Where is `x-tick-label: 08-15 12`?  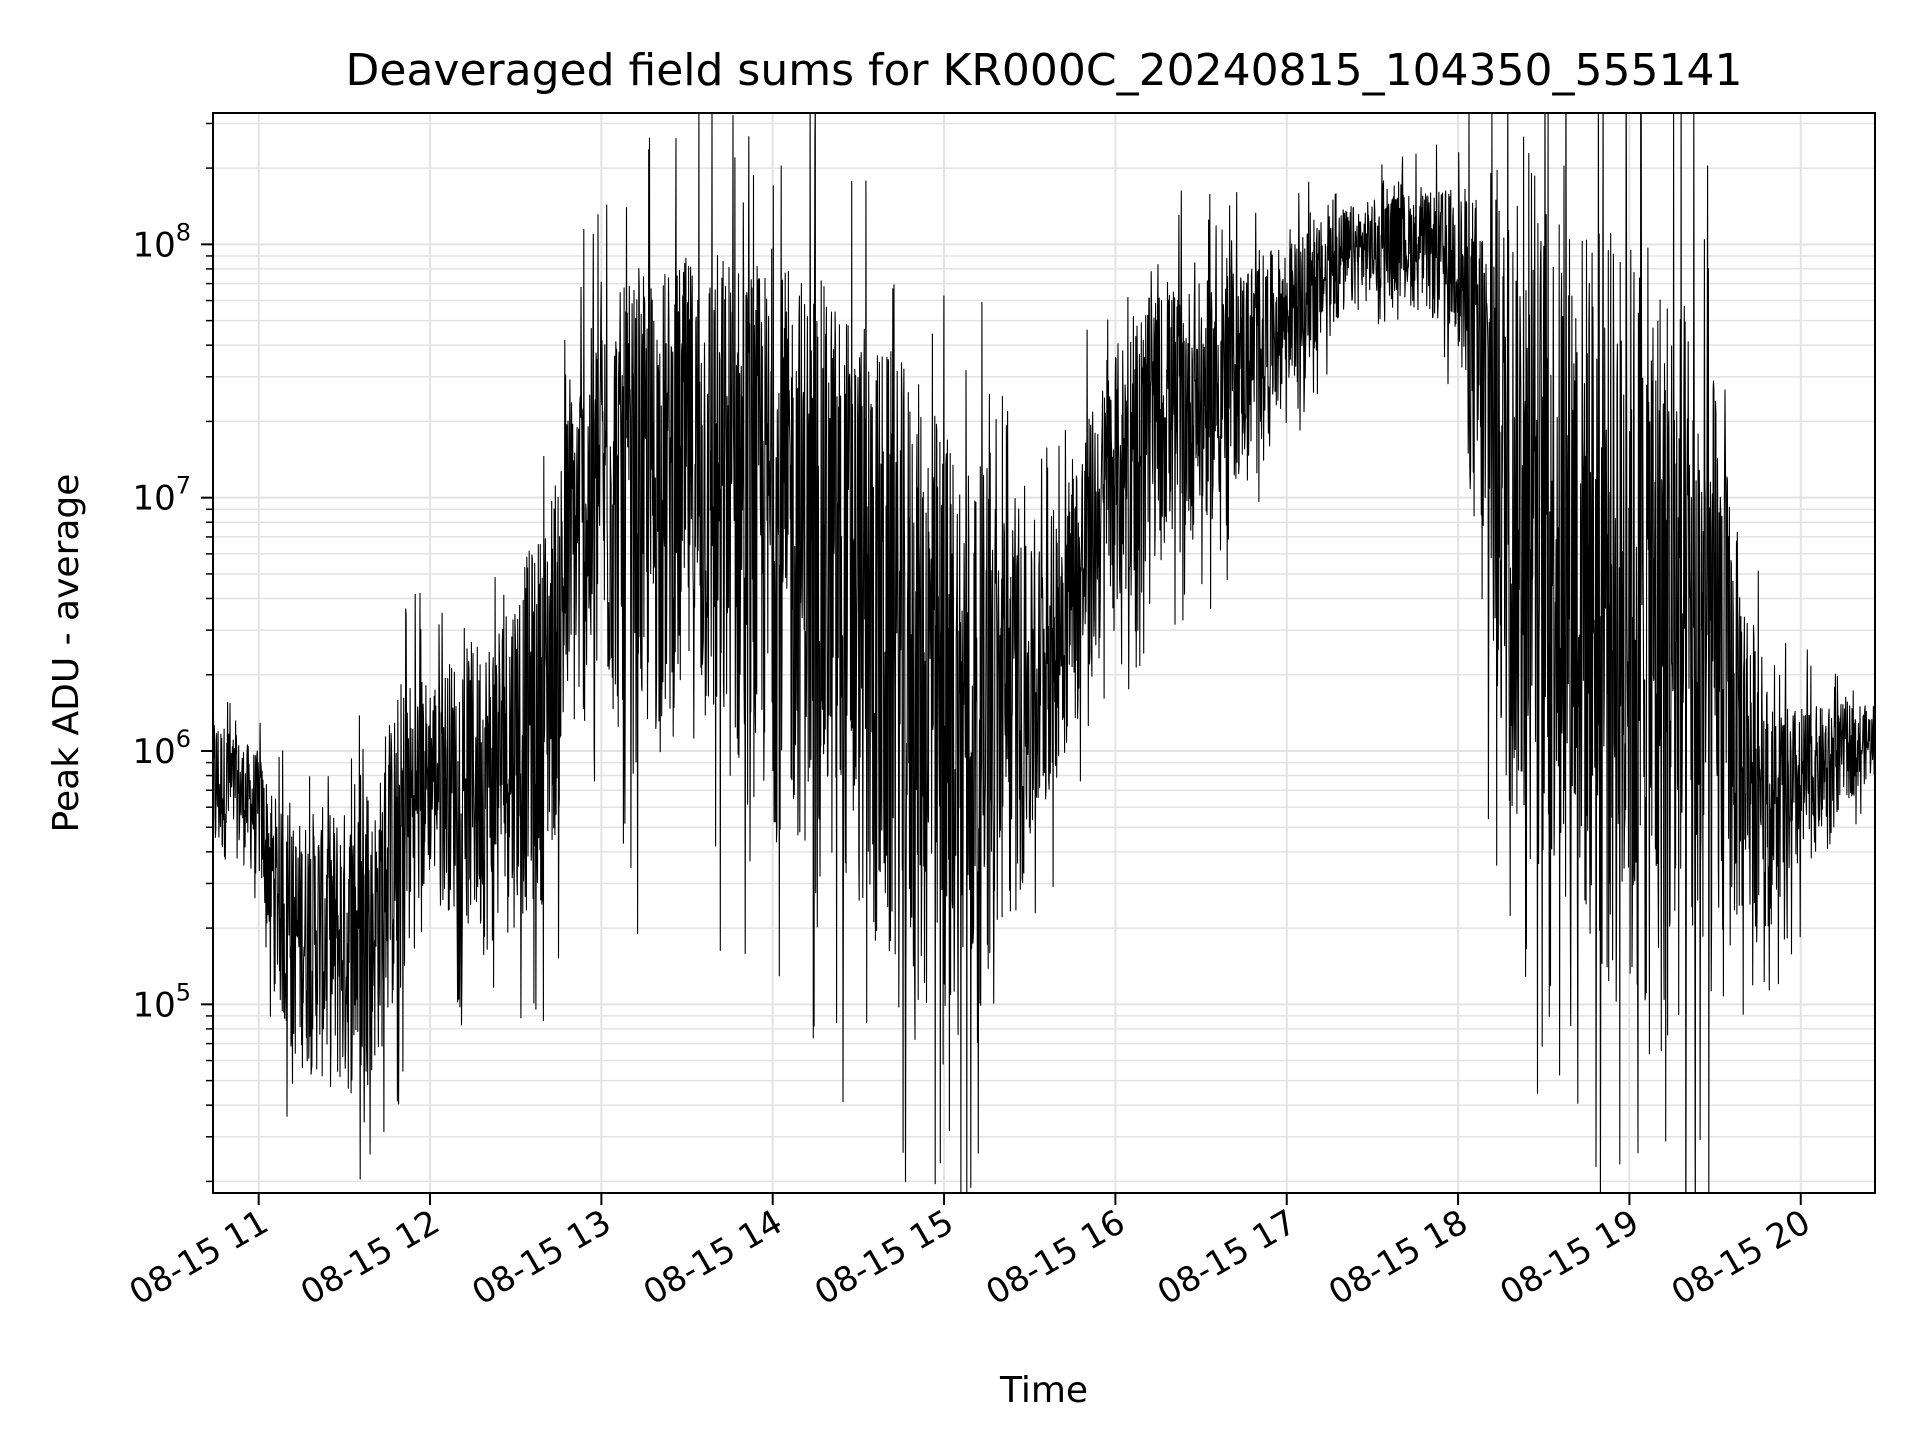
x-tick-label: 08-15 12 is located at coordinates (370, 1257).